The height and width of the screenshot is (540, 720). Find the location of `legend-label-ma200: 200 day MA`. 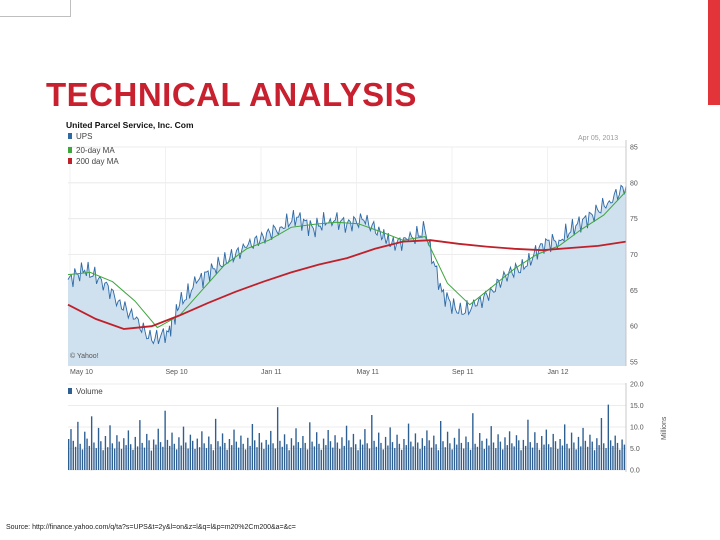

legend-label-ma200: 200 day MA is located at coordinates (97, 161).